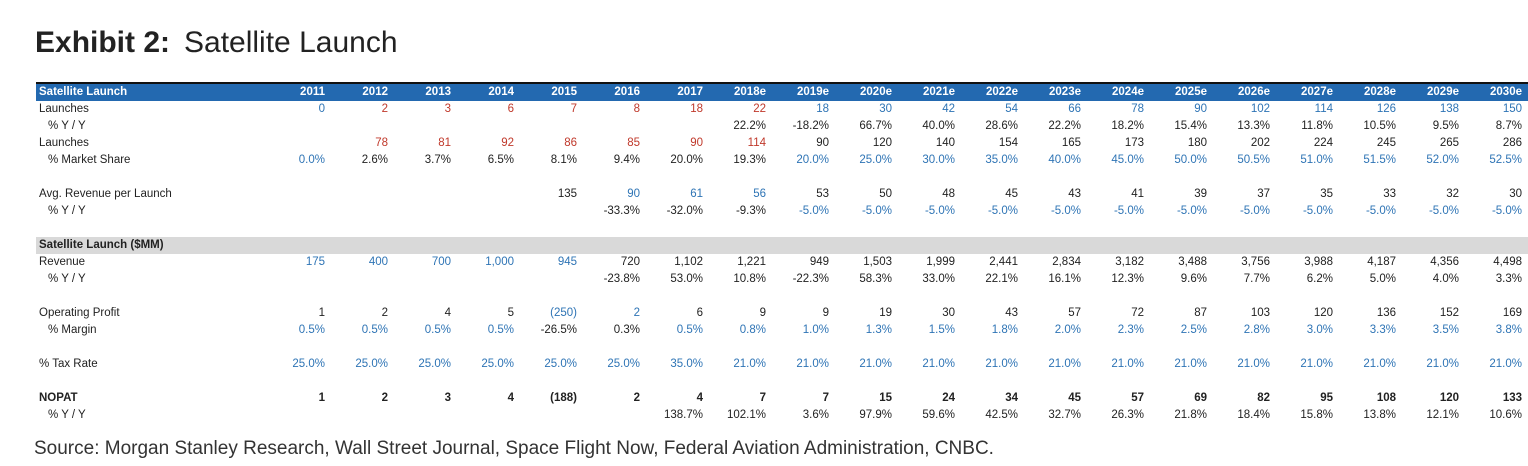  Describe the element at coordinates (815, 415) in the screenshot. I see `value-cell: 3.6%` at that location.